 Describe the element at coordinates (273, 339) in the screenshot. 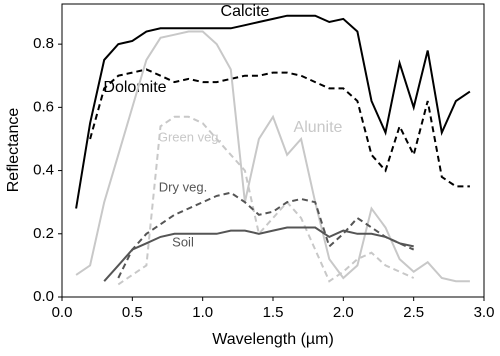

I see `x-axis-label: Wavelength (µm)` at that location.